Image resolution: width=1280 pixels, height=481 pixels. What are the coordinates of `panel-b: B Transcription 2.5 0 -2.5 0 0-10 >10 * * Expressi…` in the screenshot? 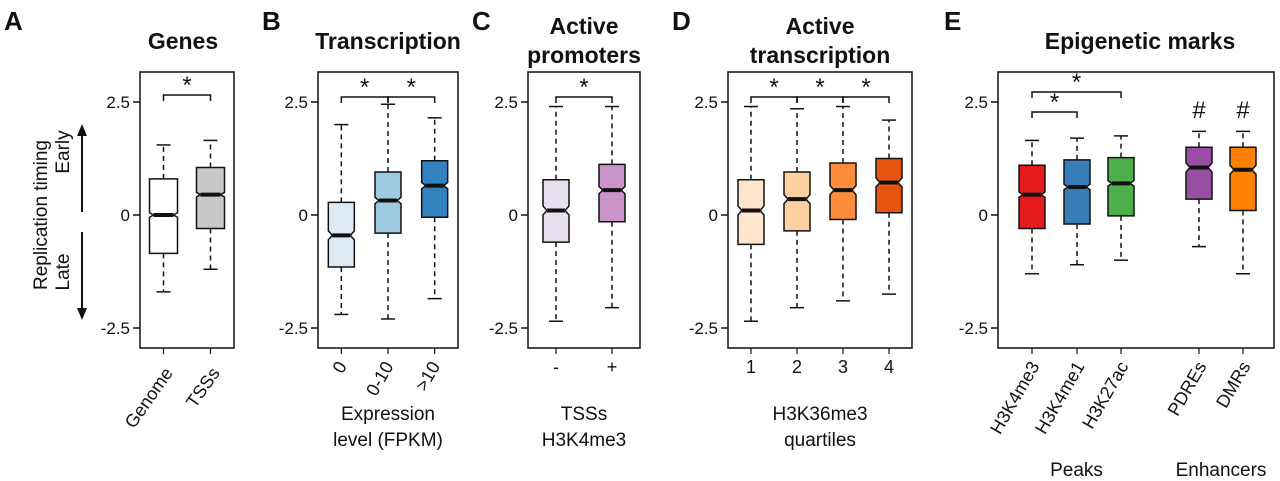 It's located at (361, 228).